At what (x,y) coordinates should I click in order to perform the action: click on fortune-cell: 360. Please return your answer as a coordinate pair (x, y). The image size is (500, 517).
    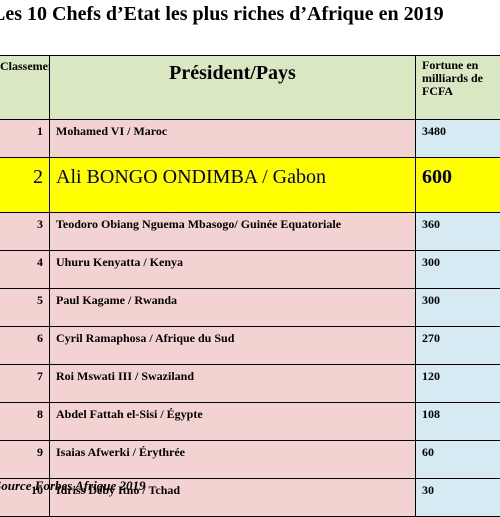
    Looking at the image, I should click on (458, 232).